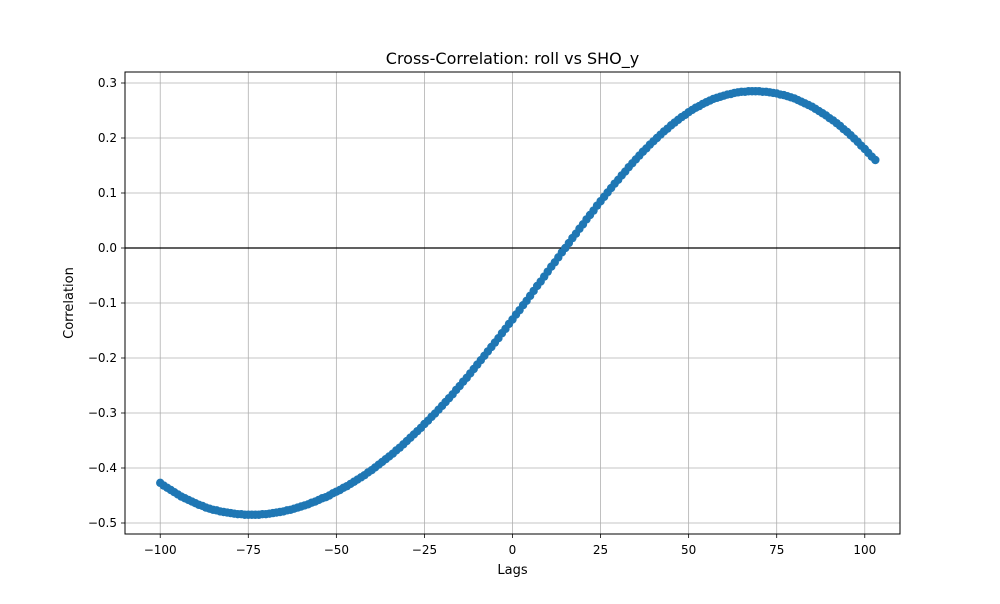 This screenshot has width=1000, height=604. What do you see at coordinates (248, 550) in the screenshot?
I see `x-tick-label: −75` at bounding box center [248, 550].